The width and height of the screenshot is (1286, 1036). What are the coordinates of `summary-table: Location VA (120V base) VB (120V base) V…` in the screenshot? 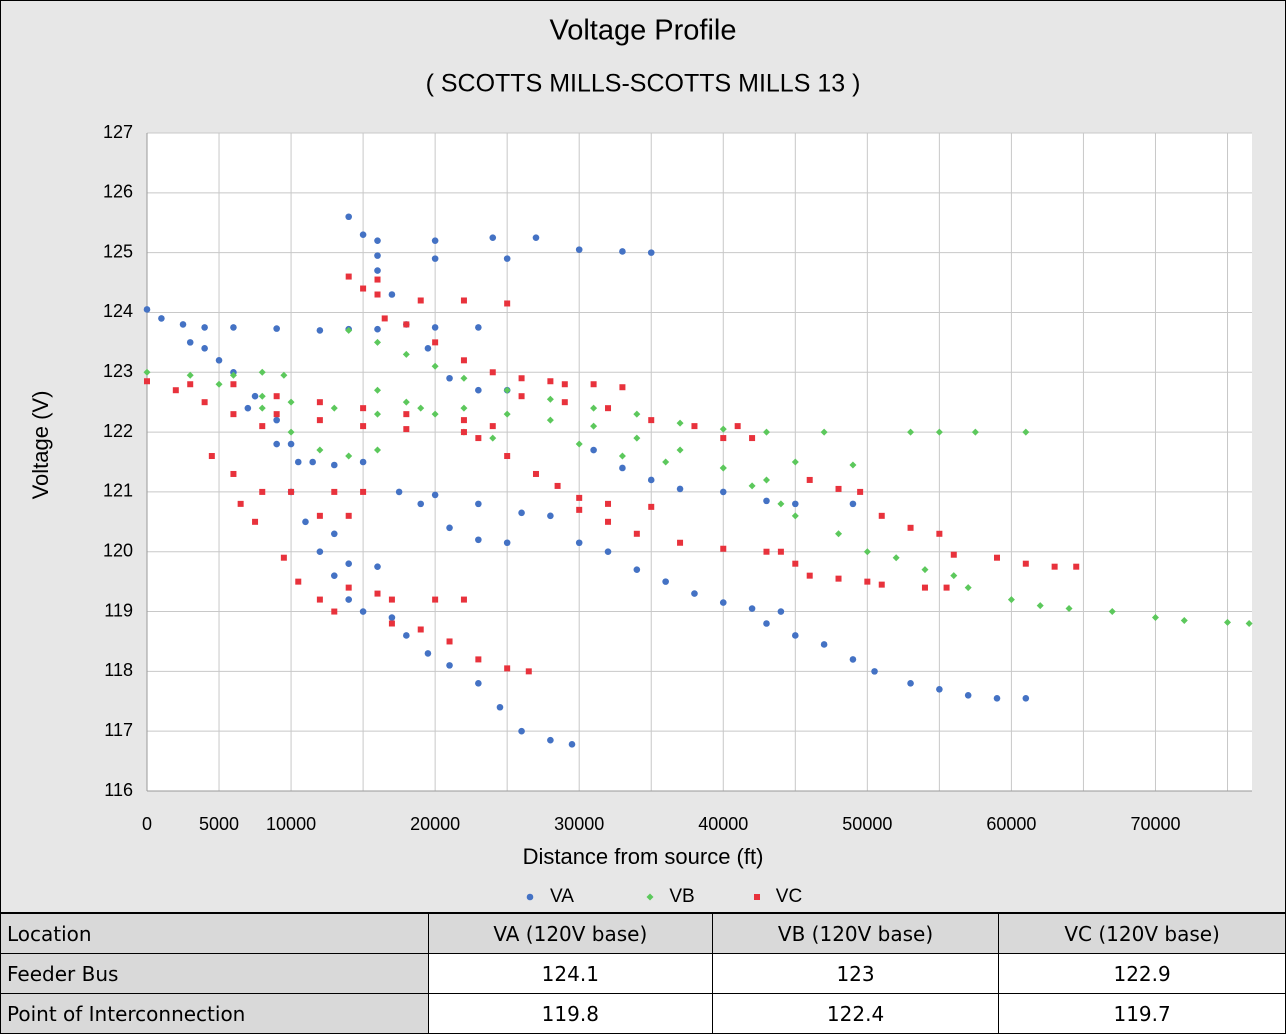 It's located at (643, 973).